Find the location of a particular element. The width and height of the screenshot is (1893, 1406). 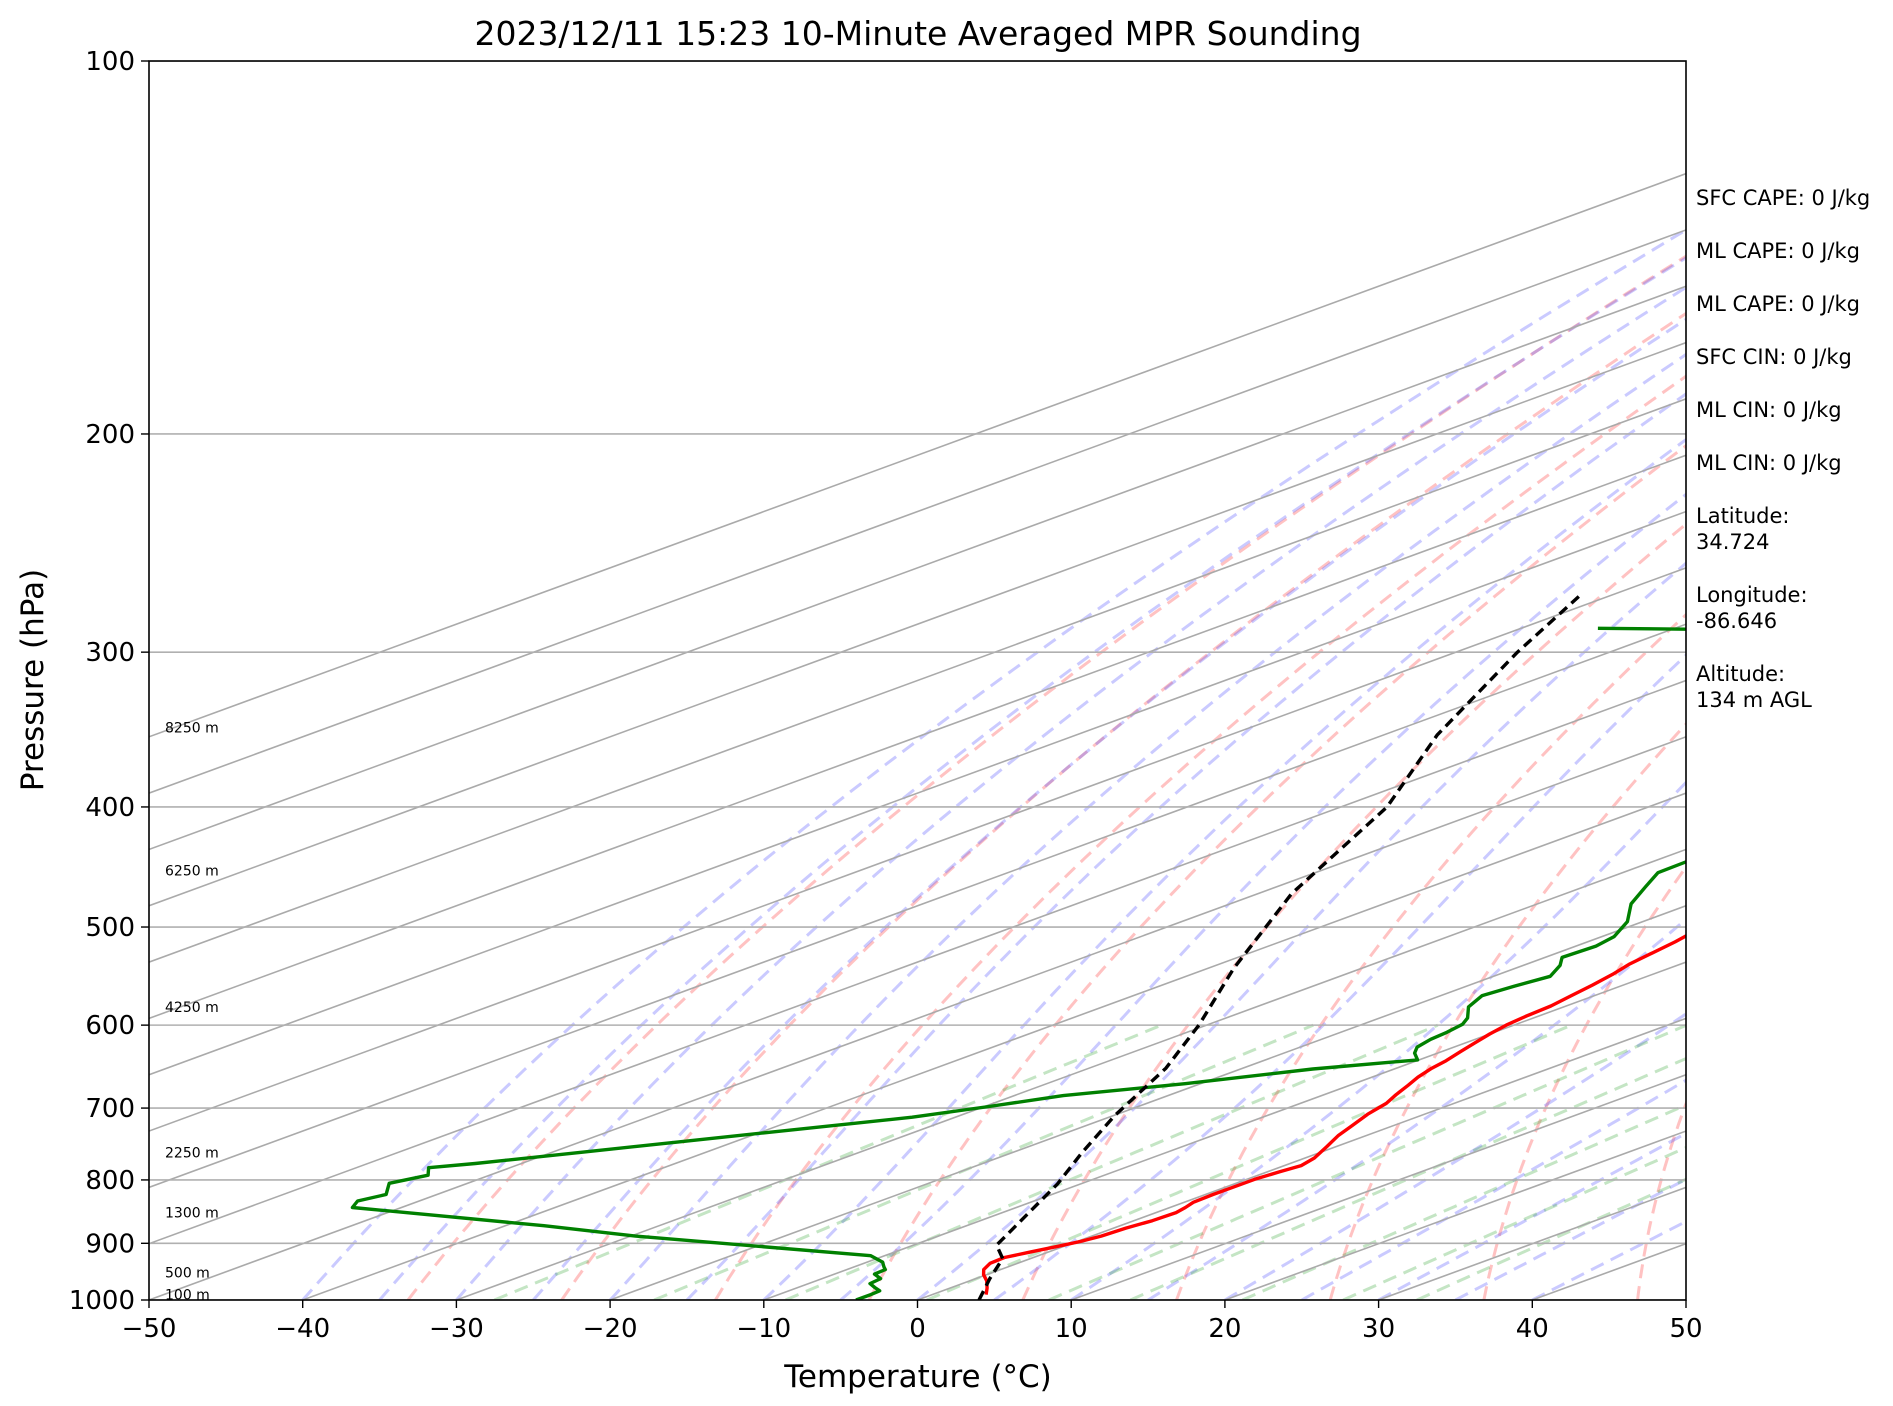

x-tick-label: −40 is located at coordinates (302, 1329).